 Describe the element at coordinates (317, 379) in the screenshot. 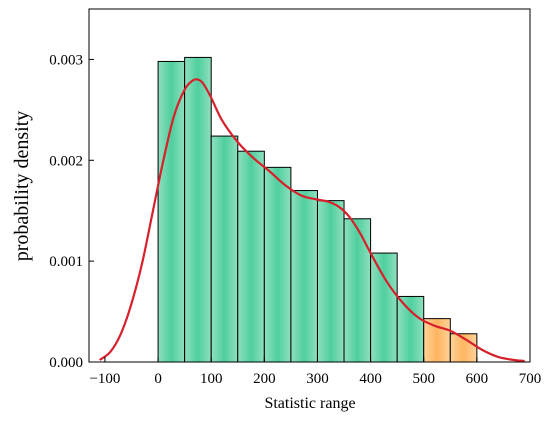

I see `x-tick-label: 300` at that location.